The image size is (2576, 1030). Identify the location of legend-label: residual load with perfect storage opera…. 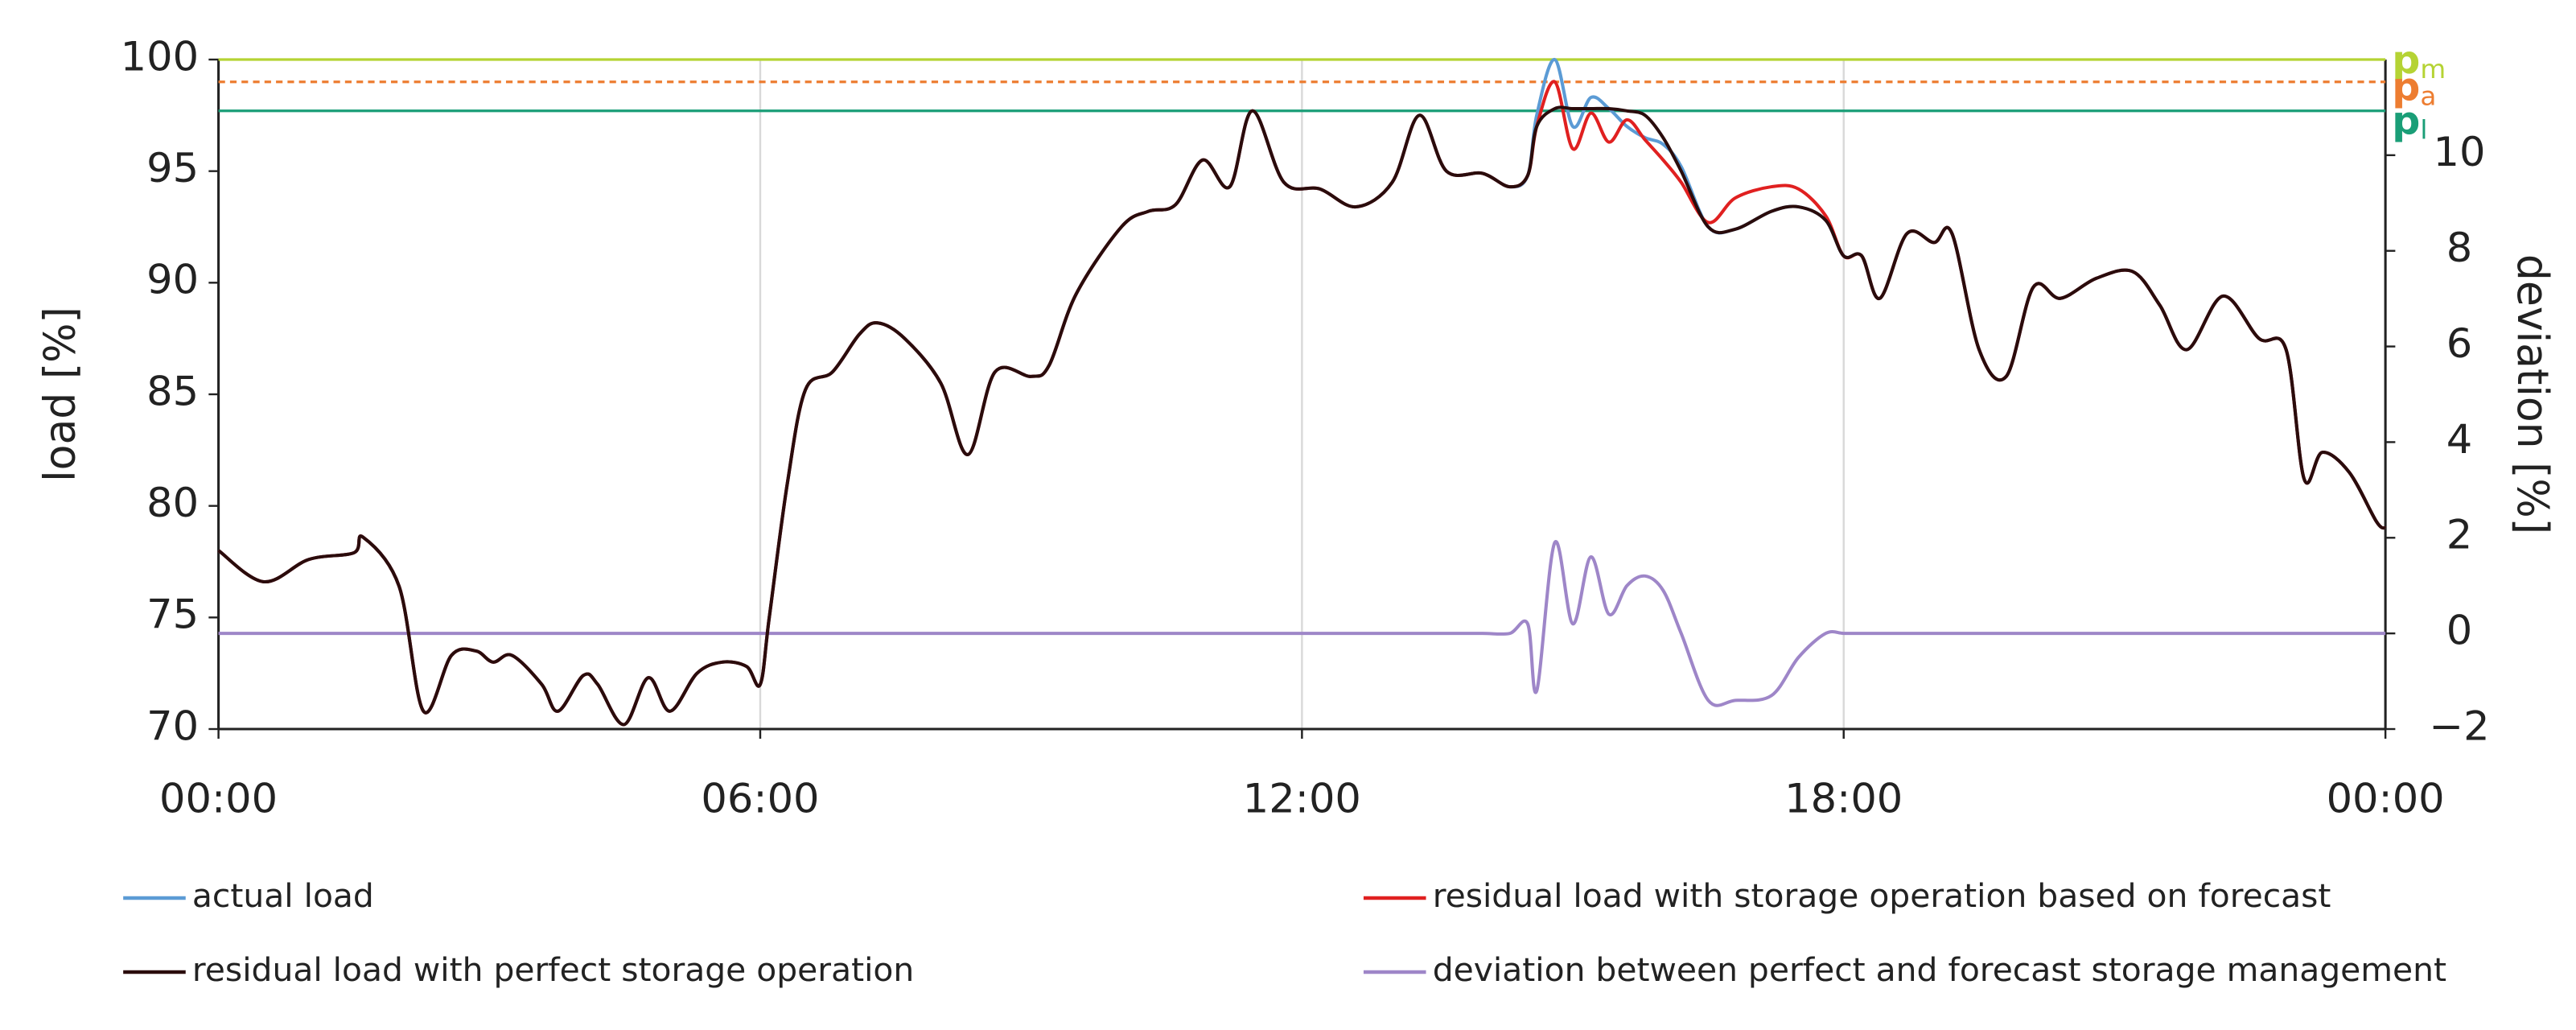
(553, 969).